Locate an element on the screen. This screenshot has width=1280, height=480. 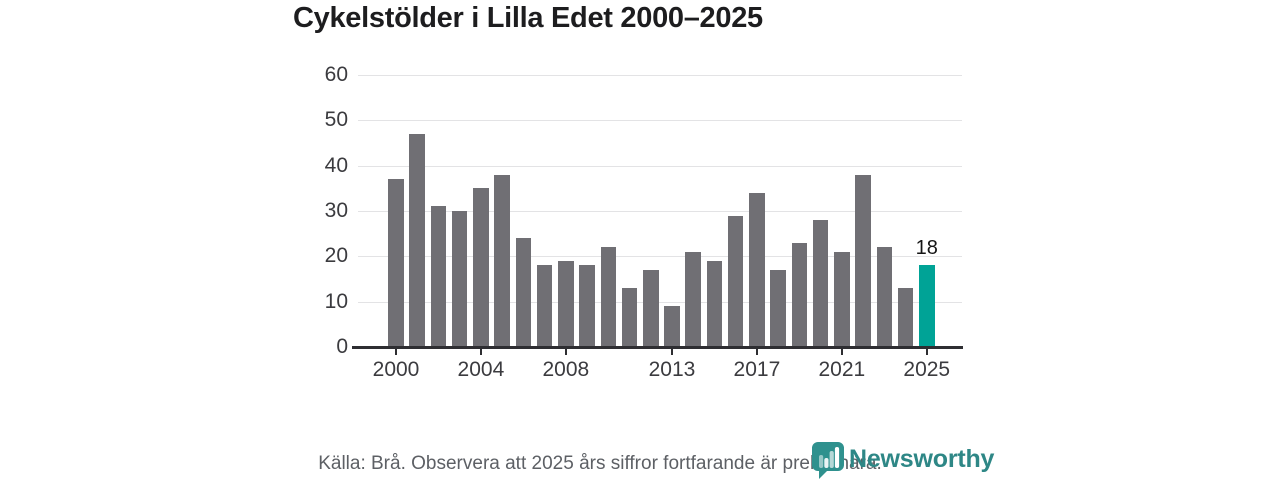
x-tick-2017 is located at coordinates (757, 351).